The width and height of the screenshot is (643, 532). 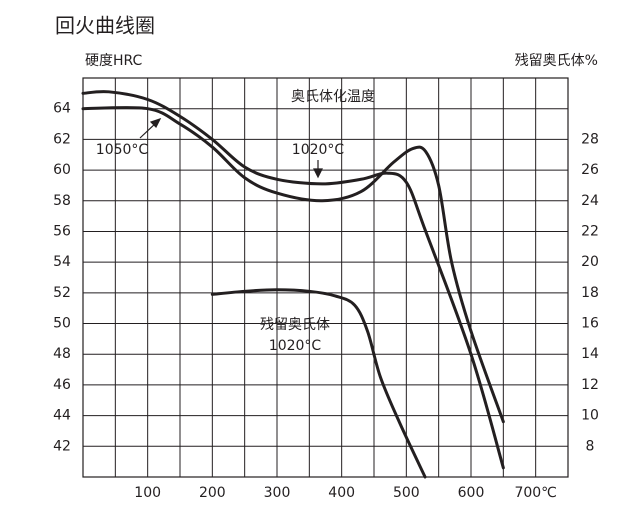 I want to click on x-tick-label: 200, so click(x=212, y=493).